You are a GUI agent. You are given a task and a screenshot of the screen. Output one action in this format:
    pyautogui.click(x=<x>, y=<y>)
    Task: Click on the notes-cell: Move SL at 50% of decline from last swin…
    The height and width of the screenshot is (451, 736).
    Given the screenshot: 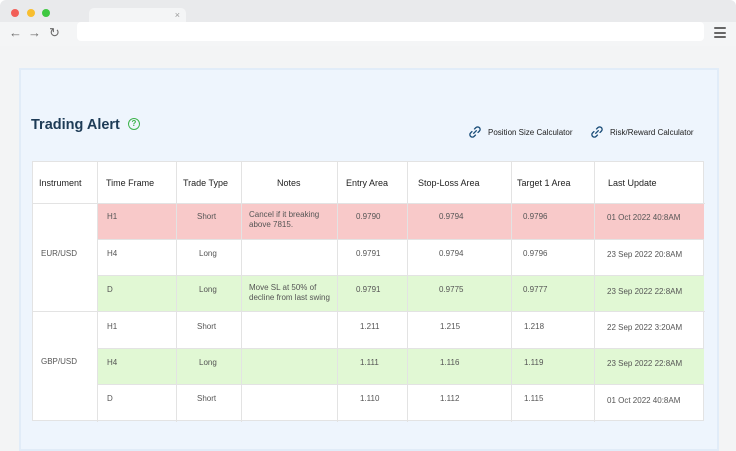 What is the action you would take?
    pyautogui.click(x=289, y=292)
    